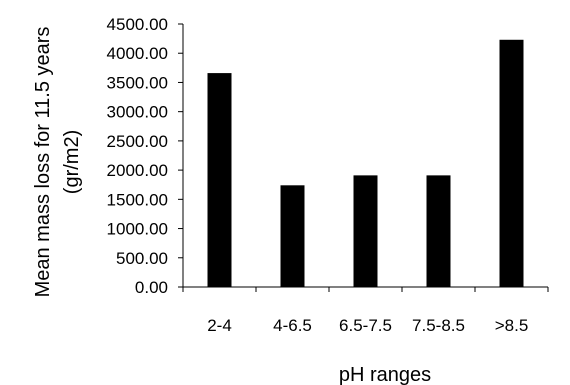 The image size is (570, 385). I want to click on y-tick-label: 500.00, so click(142, 258).